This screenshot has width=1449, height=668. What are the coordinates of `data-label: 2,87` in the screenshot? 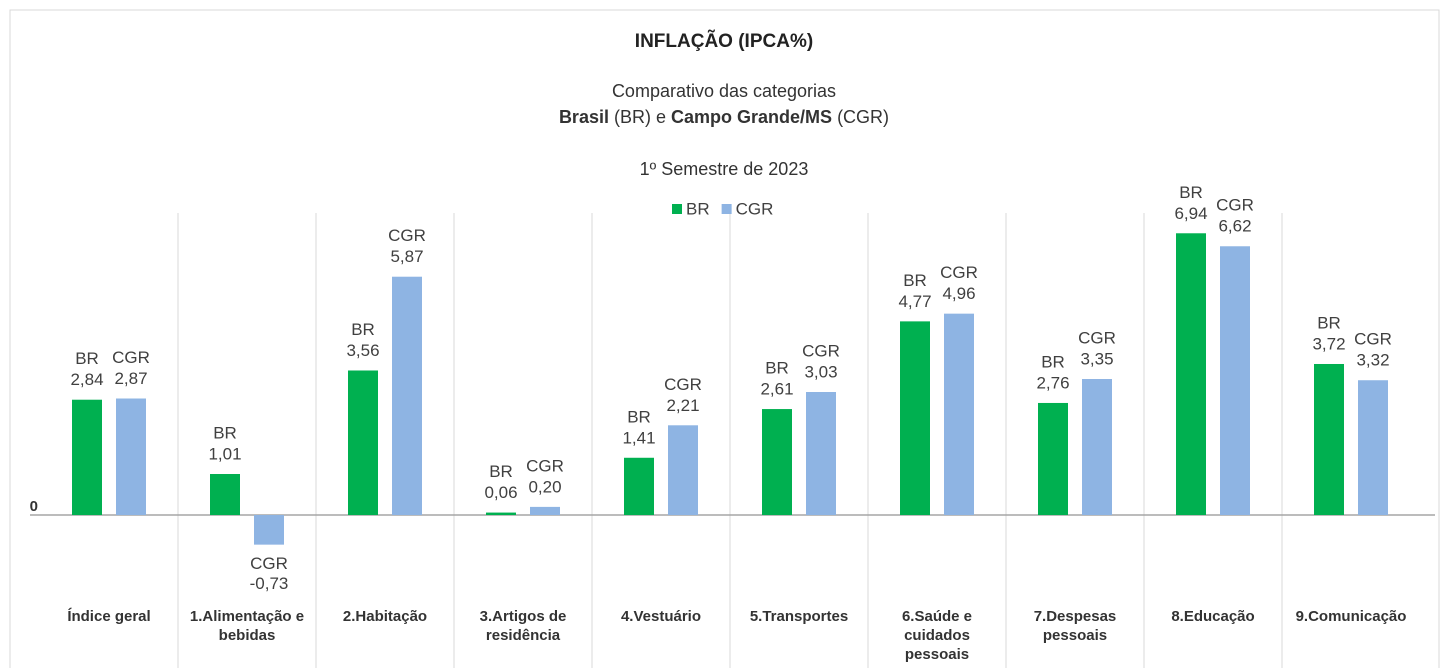 It's located at (130, 378).